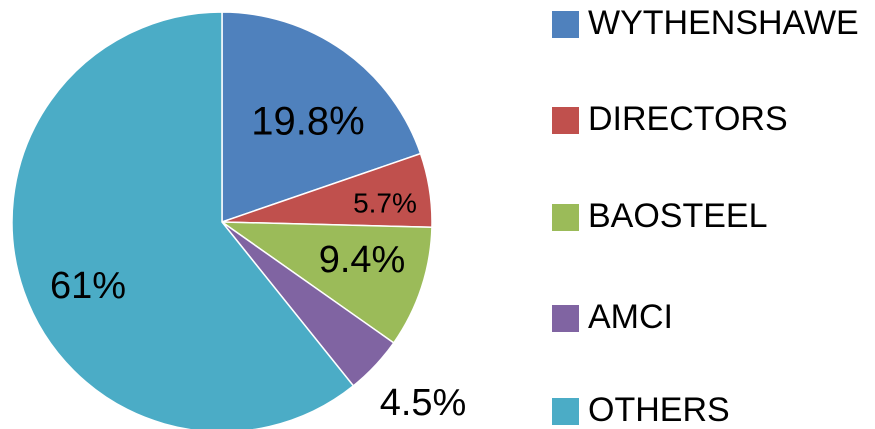 This screenshot has width=875, height=429. What do you see at coordinates (385, 202) in the screenshot?
I see `data-label: 5.7%` at bounding box center [385, 202].